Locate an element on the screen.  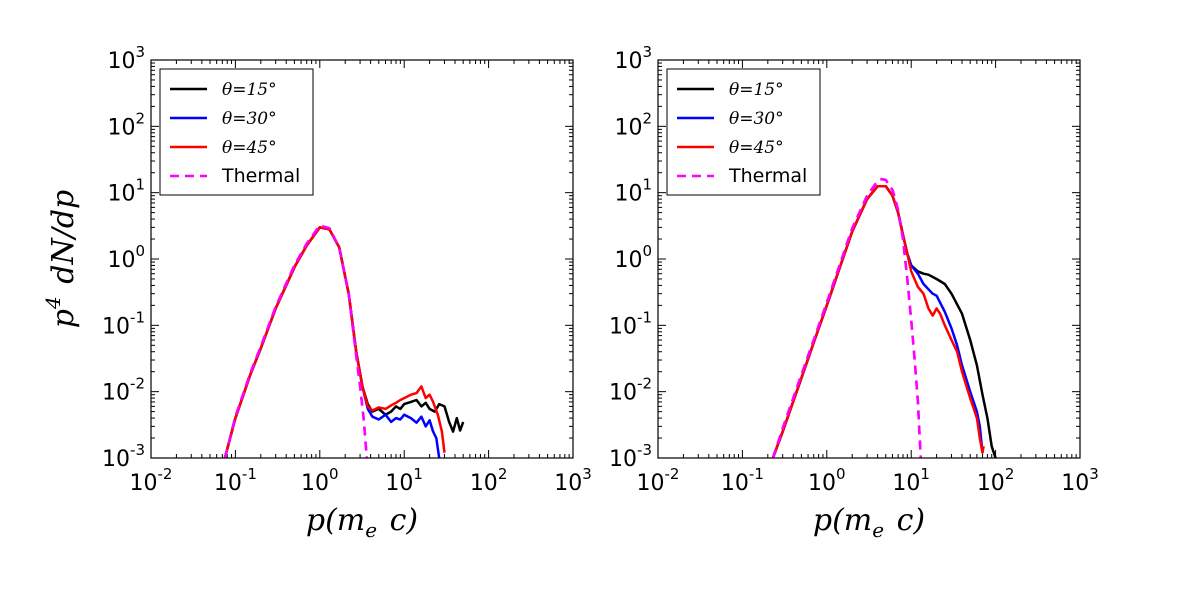
series-line-thermal is located at coordinates (847, 317).